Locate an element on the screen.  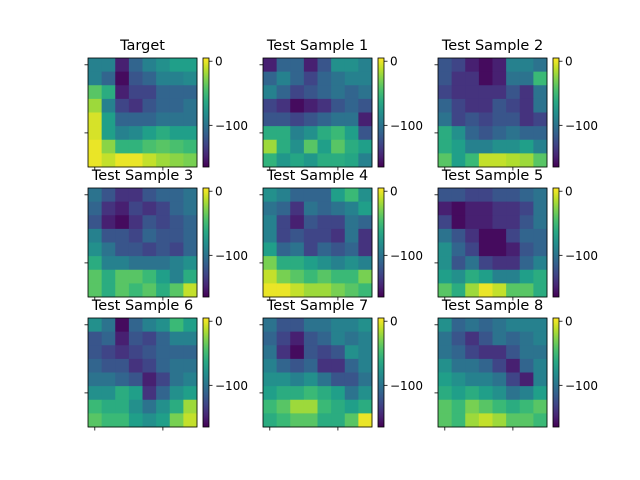
heatmap-panel: Target 0 −100 is located at coordinates (166, 104).